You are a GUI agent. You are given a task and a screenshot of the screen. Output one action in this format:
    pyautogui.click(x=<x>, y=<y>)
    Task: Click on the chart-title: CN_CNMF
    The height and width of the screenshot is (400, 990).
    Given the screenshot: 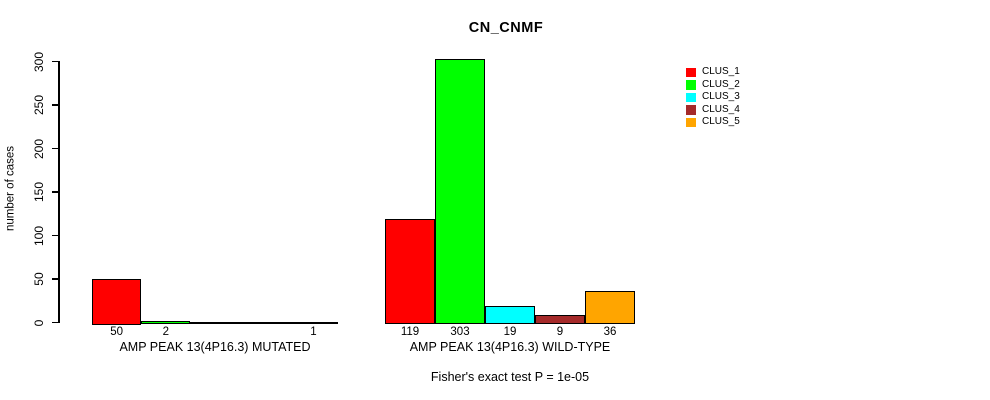 What is the action you would take?
    pyautogui.click(x=506, y=28)
    